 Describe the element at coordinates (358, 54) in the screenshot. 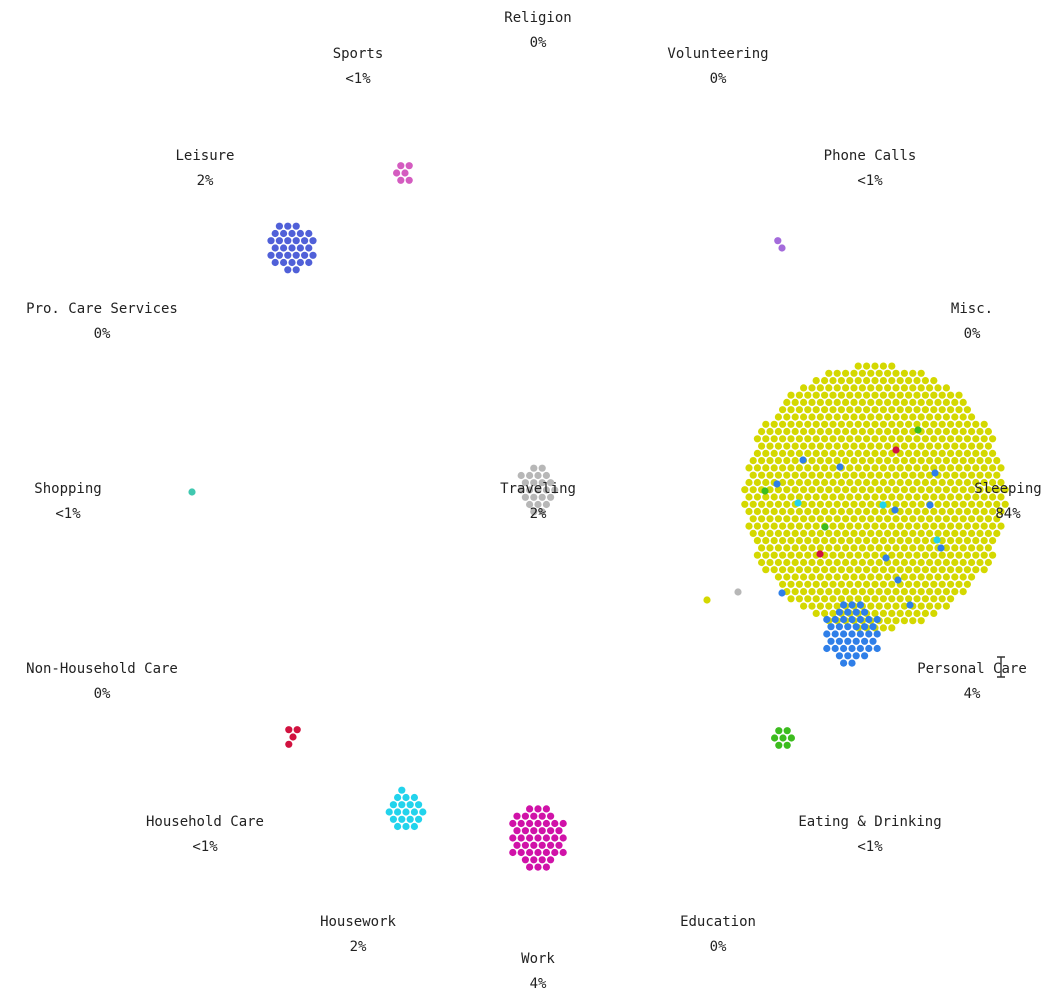

I see `category-name: Sports` at that location.